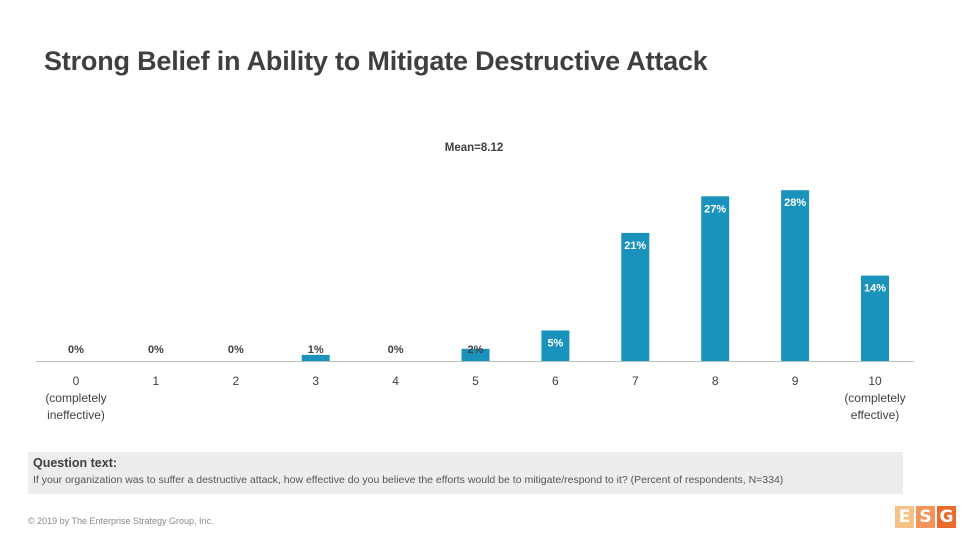 The height and width of the screenshot is (547, 974). What do you see at coordinates (875, 415) in the screenshot?
I see `tick-sublabel-10-1: effective)` at bounding box center [875, 415].